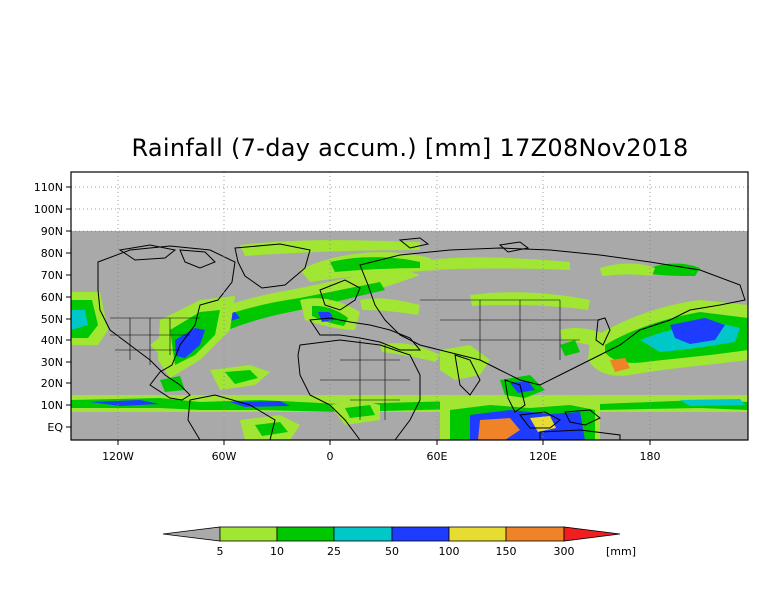 This screenshot has height=612, width=784. What do you see at coordinates (52, 275) in the screenshot?
I see `lat-label: 70N` at bounding box center [52, 275].